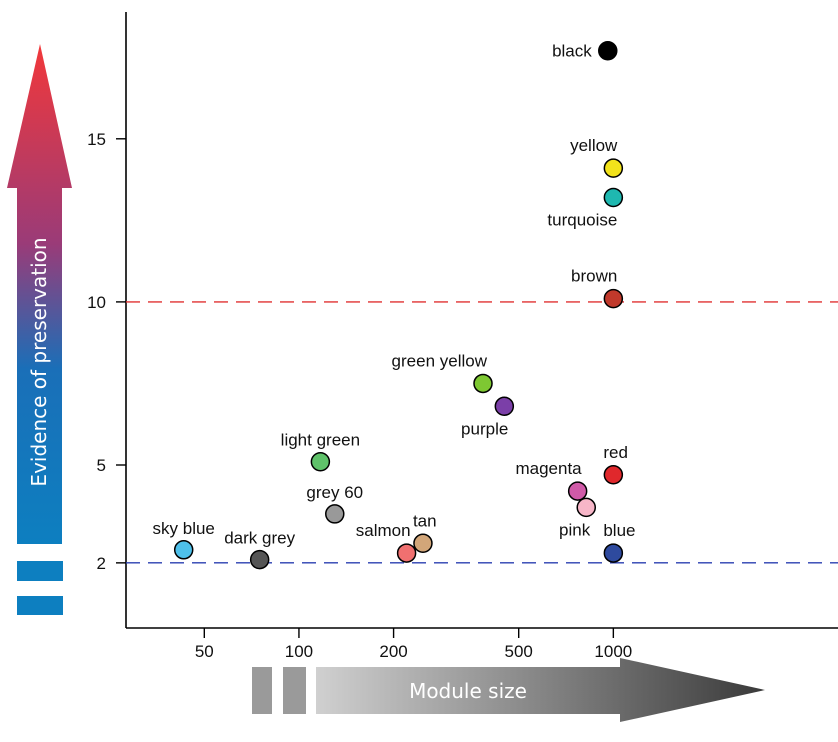 This screenshot has height=742, width=838. What do you see at coordinates (577, 491) in the screenshot?
I see `point-marker-magenta` at bounding box center [577, 491].